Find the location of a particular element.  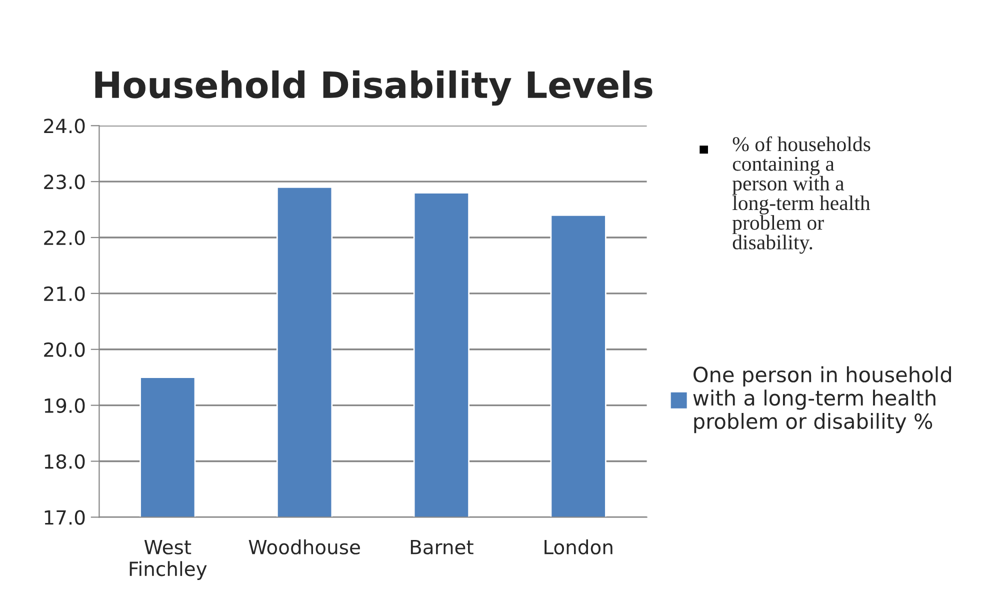

y-tick-label: 22.0 is located at coordinates (64, 238).